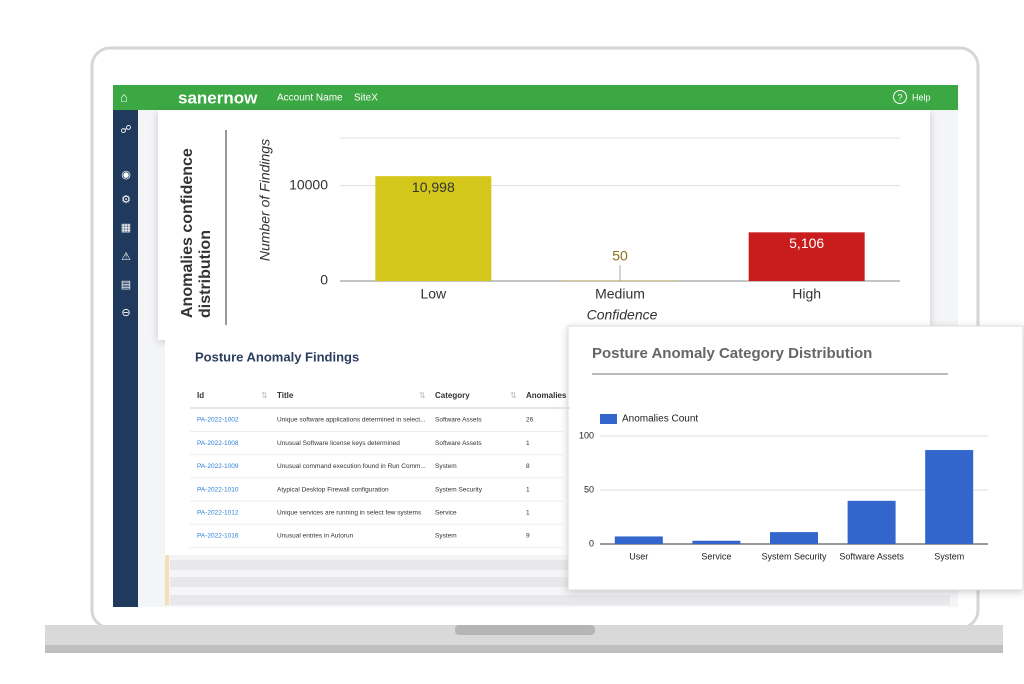  I want to click on table-cell: 26, so click(530, 420).